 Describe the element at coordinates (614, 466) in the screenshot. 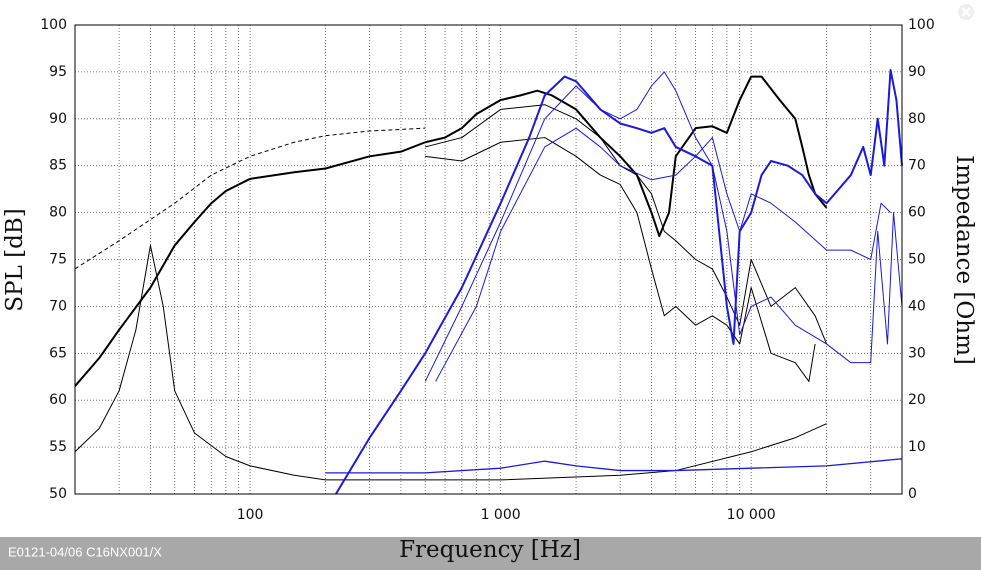

I see `impedance-curve` at that location.